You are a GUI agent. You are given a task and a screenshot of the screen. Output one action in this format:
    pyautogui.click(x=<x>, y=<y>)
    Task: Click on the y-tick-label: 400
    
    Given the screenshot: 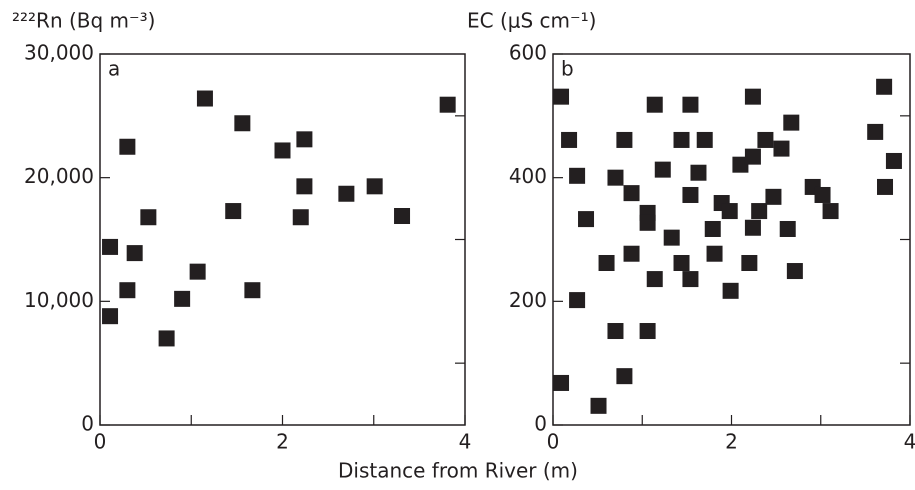 What is the action you would take?
    pyautogui.click(x=528, y=176)
    